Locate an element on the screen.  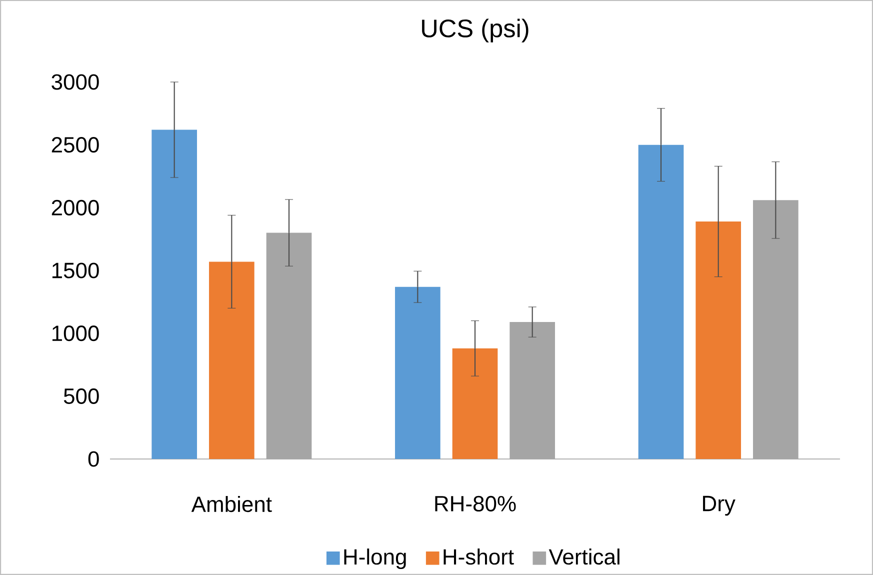
x-tick-label: Dry is located at coordinates (719, 506).